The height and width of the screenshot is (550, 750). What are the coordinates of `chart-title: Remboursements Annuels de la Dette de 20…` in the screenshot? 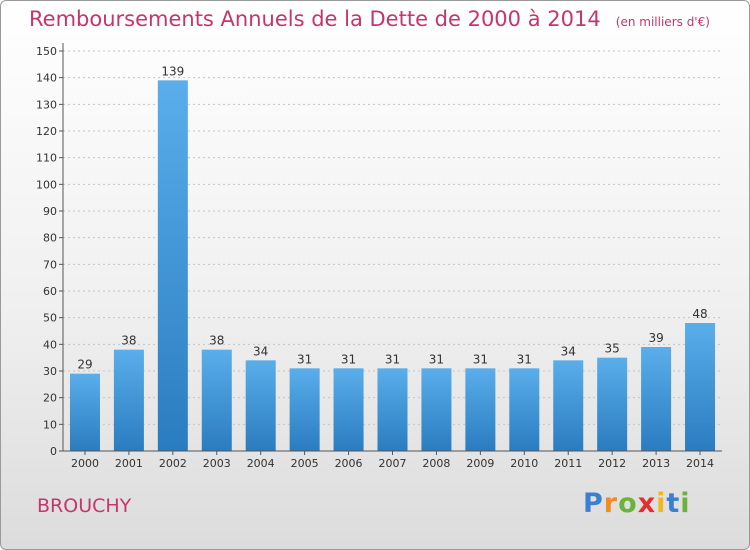 It's located at (315, 19).